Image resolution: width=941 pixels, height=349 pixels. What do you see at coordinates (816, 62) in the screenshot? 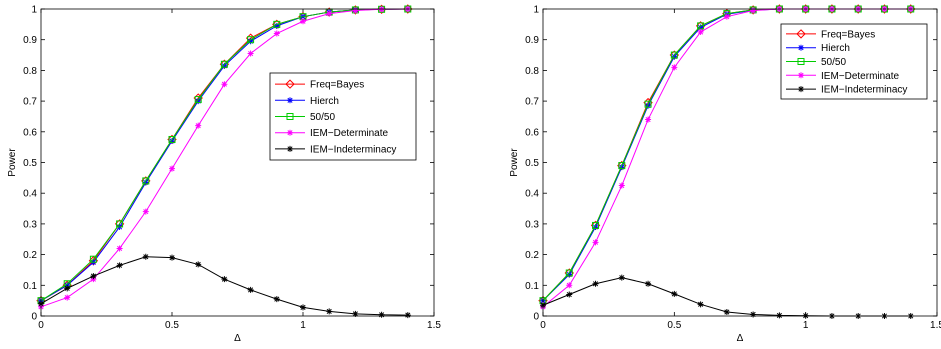
I see `legend-item: 50/50` at bounding box center [816, 62].